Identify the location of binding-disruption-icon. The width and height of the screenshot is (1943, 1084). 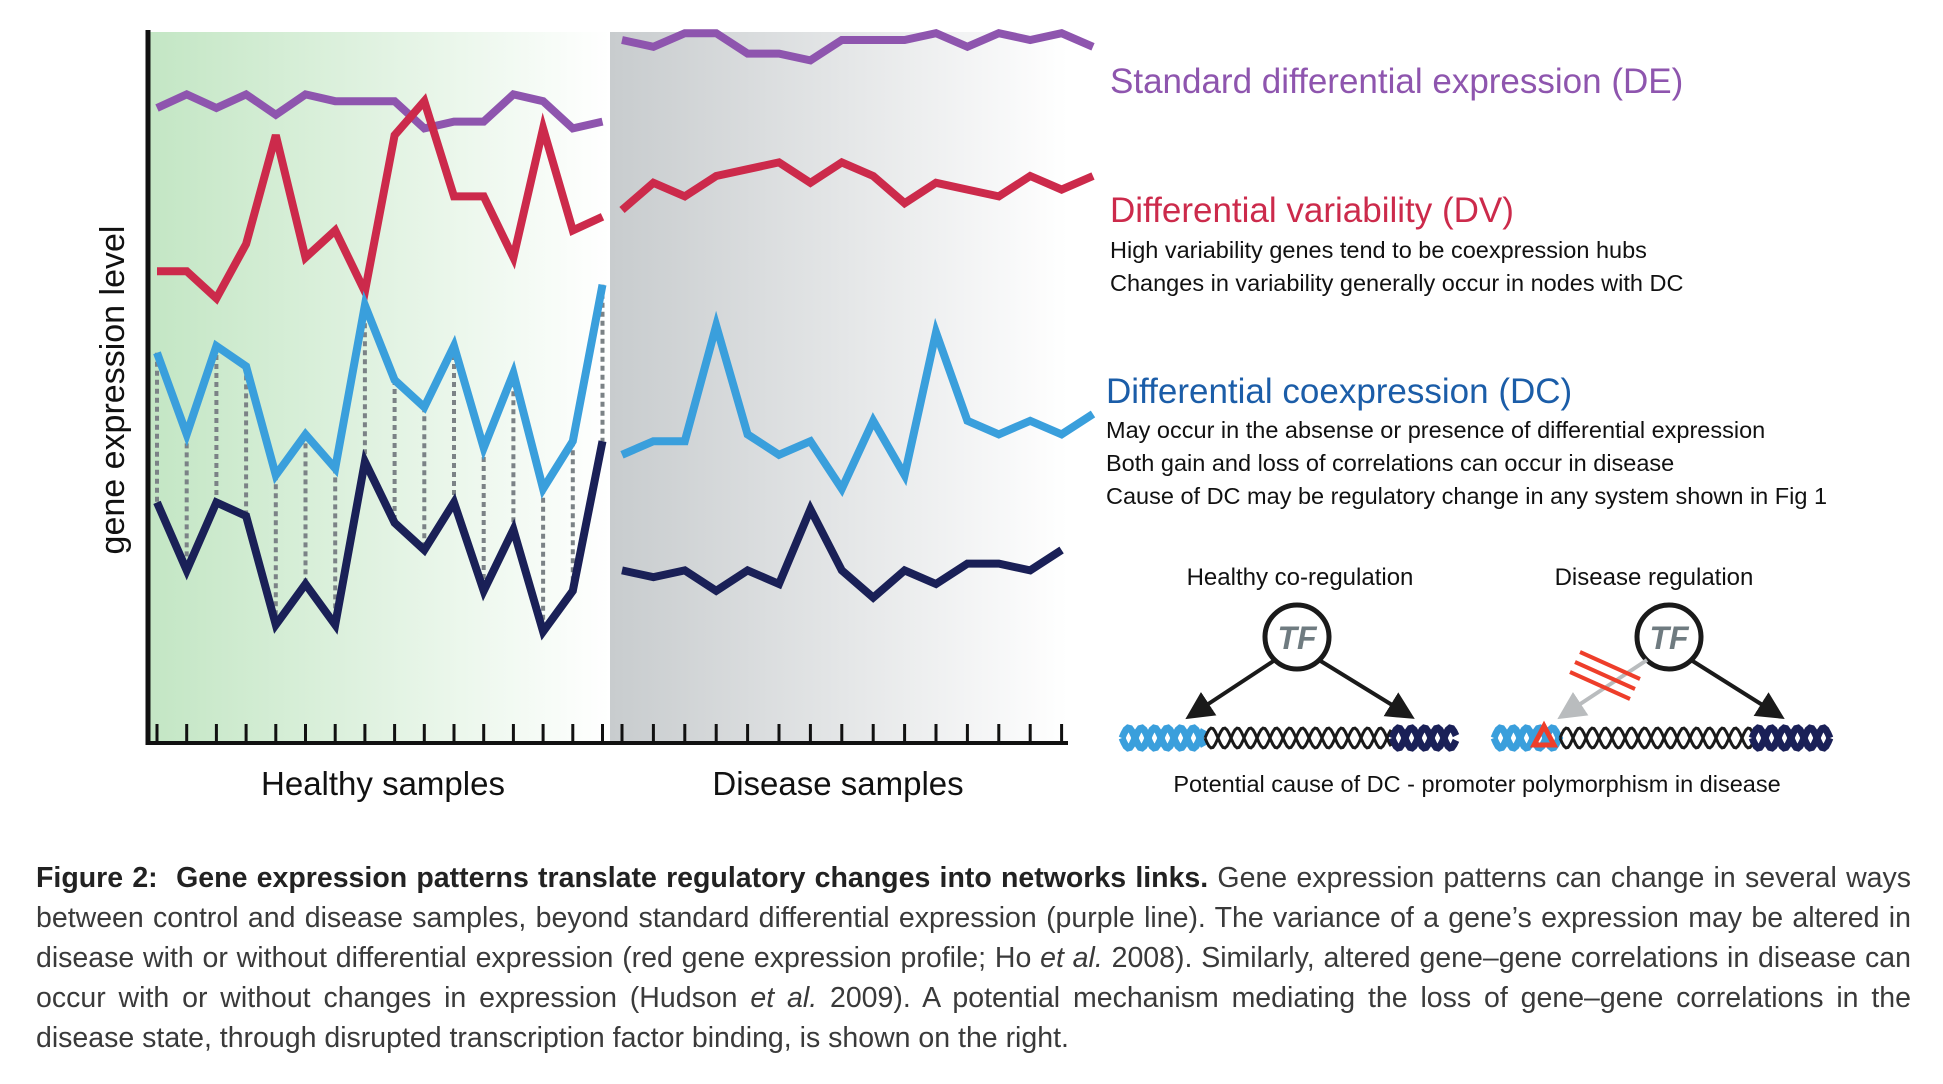
(1605, 675).